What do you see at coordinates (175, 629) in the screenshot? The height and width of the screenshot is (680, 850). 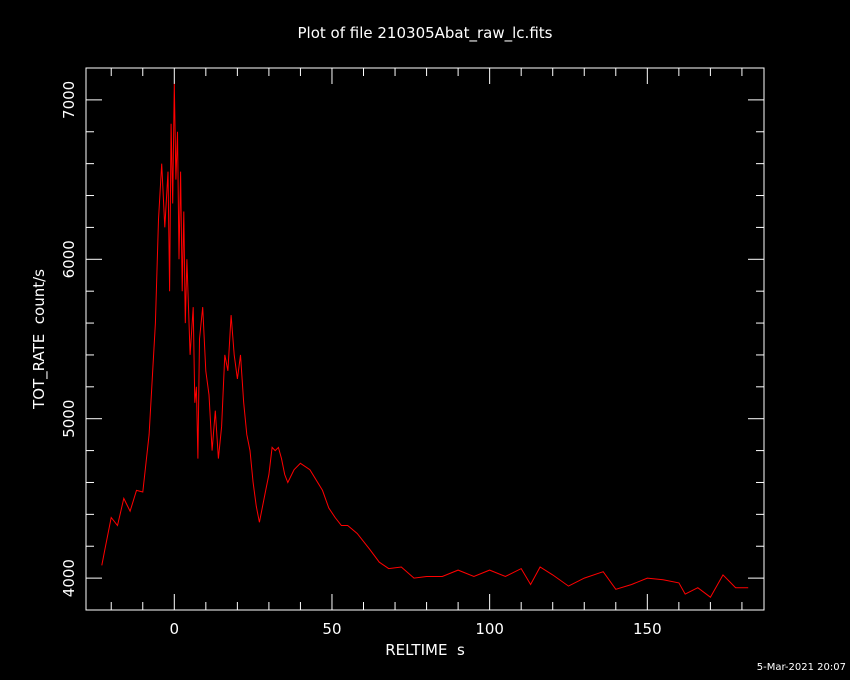 I see `x-tick-label: 0` at bounding box center [175, 629].